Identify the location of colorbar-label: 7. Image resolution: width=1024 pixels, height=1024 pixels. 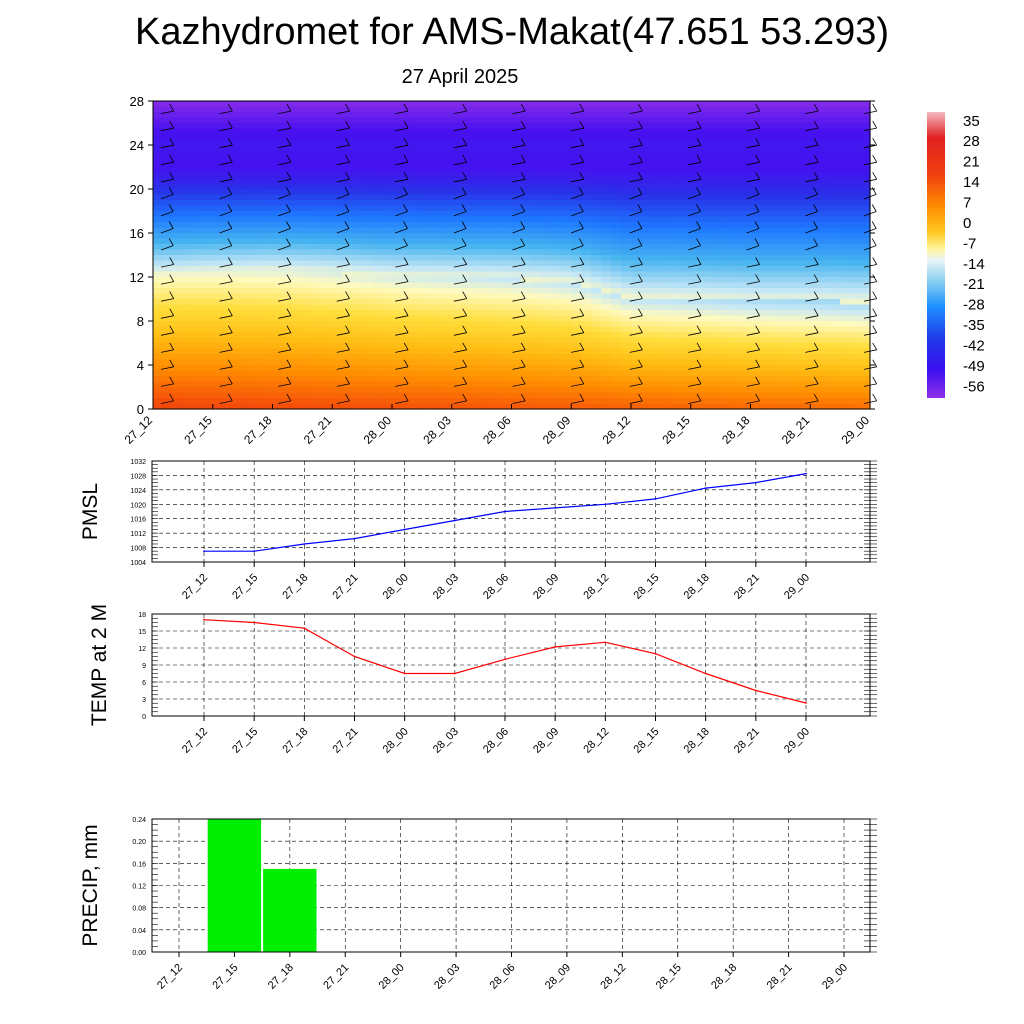
(967, 202).